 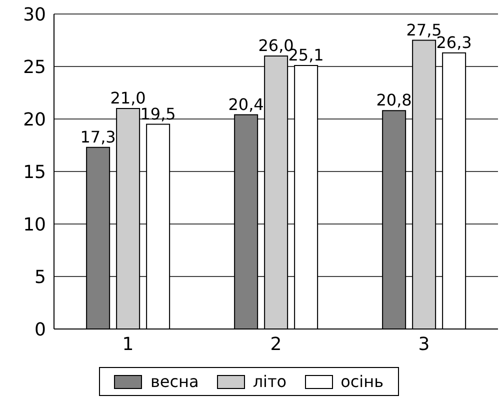 What do you see at coordinates (276, 344) in the screenshot?
I see `x-tick-label: 2` at bounding box center [276, 344].